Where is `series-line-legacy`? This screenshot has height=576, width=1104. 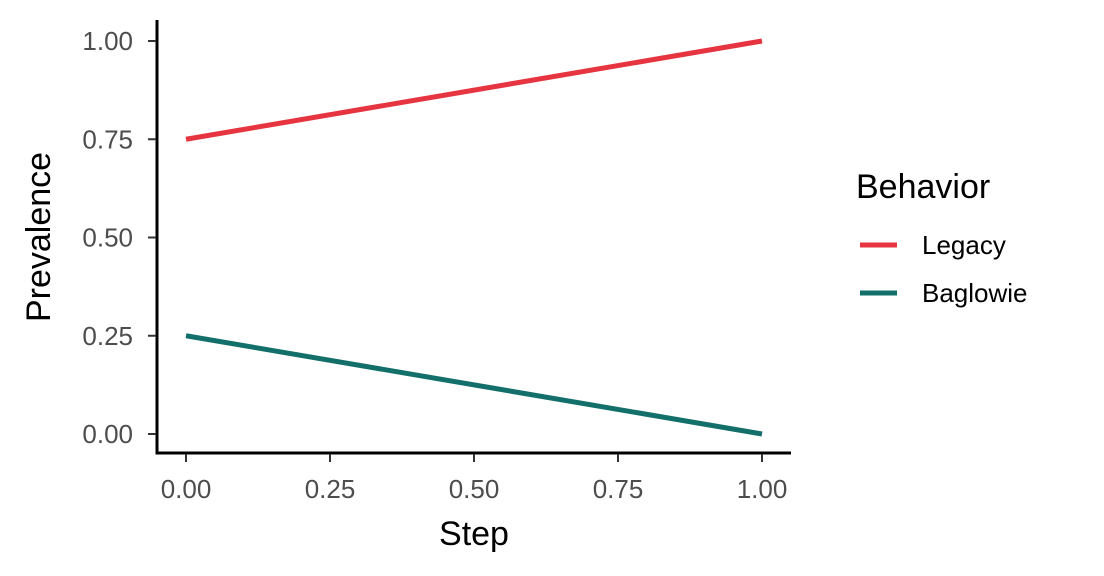
series-line-legacy is located at coordinates (474, 90).